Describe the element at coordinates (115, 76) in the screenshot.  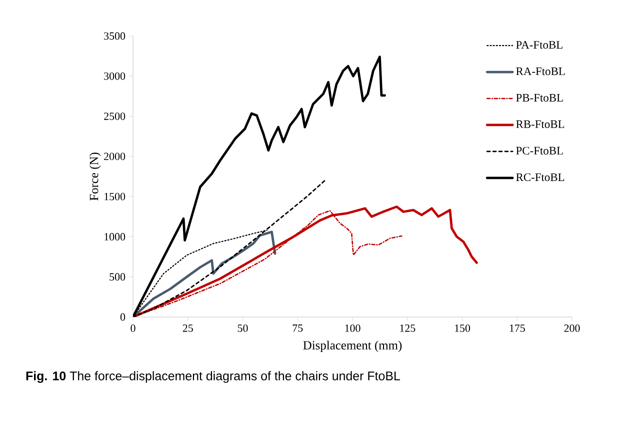
I see `y-tick-label: 3000` at that location.